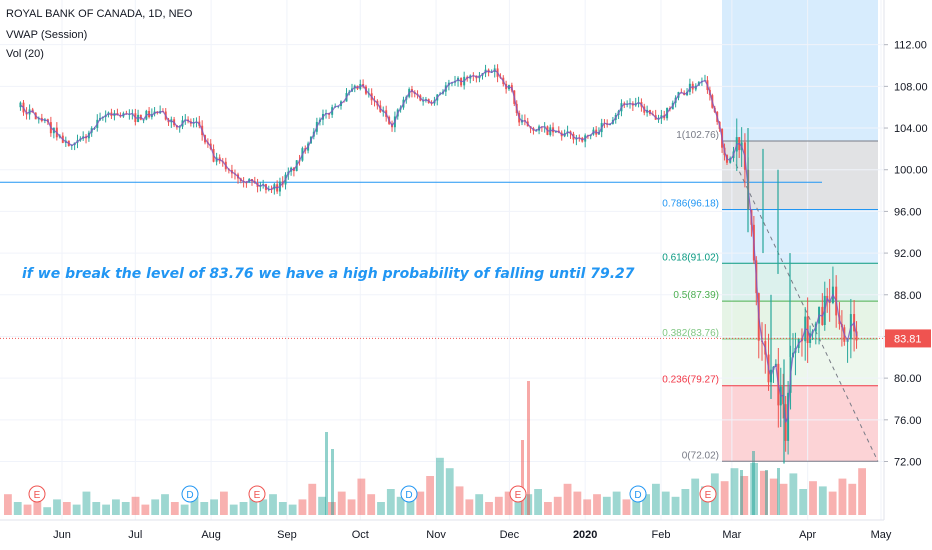  Describe the element at coordinates (908, 462) in the screenshot. I see `price-tick-label: 72.00` at that location.